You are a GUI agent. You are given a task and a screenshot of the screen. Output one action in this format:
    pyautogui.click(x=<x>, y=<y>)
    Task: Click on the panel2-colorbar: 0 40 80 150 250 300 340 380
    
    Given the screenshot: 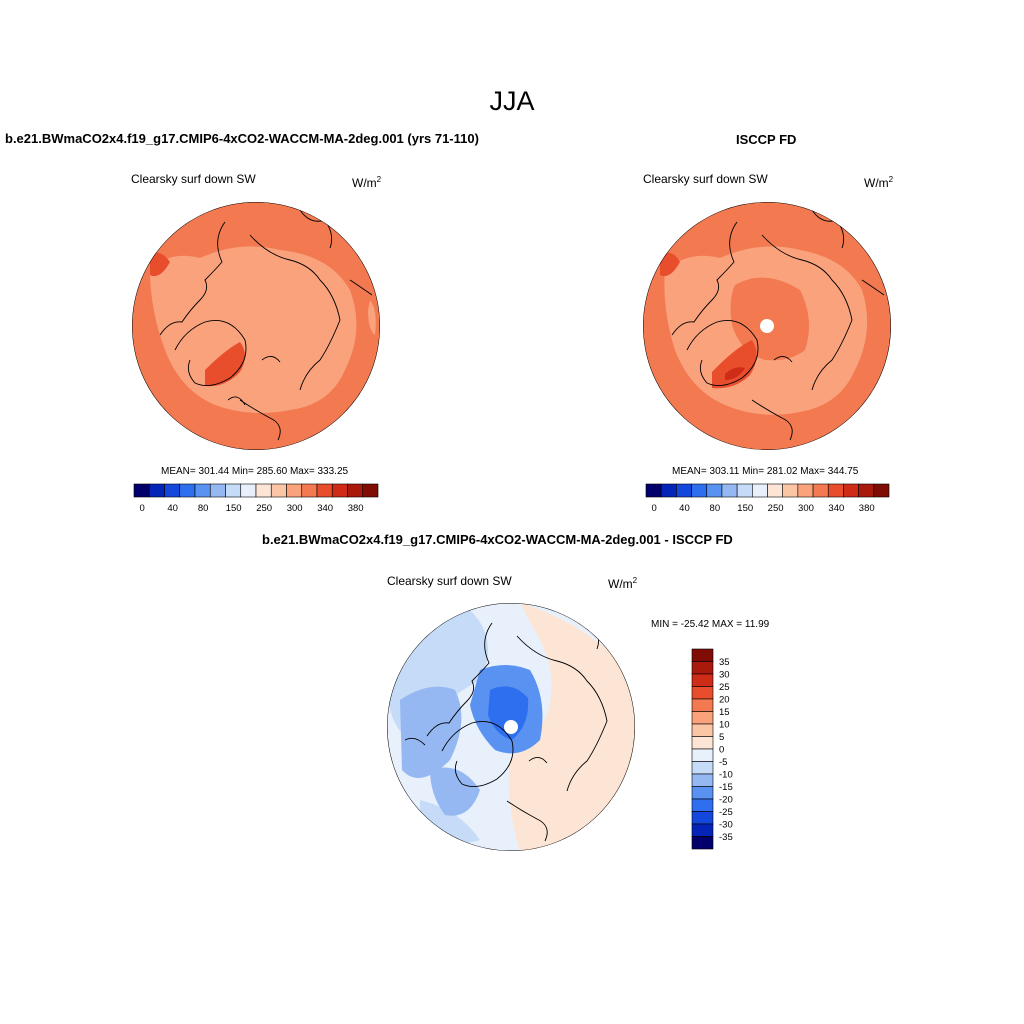 What is the action you would take?
    pyautogui.click(x=767, y=498)
    